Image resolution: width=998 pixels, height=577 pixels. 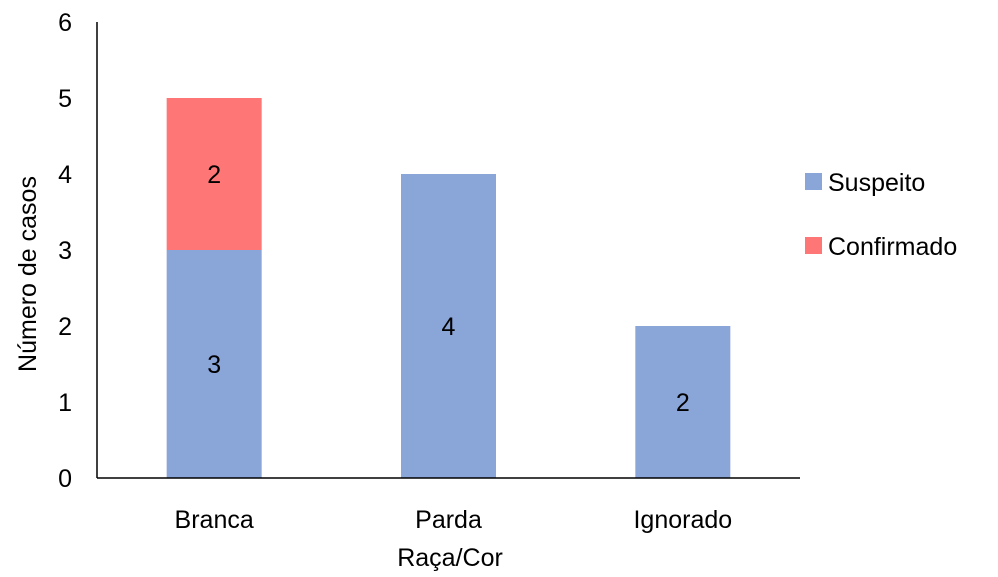 What do you see at coordinates (813, 181) in the screenshot?
I see `legend-swatch-suspeito` at bounding box center [813, 181].